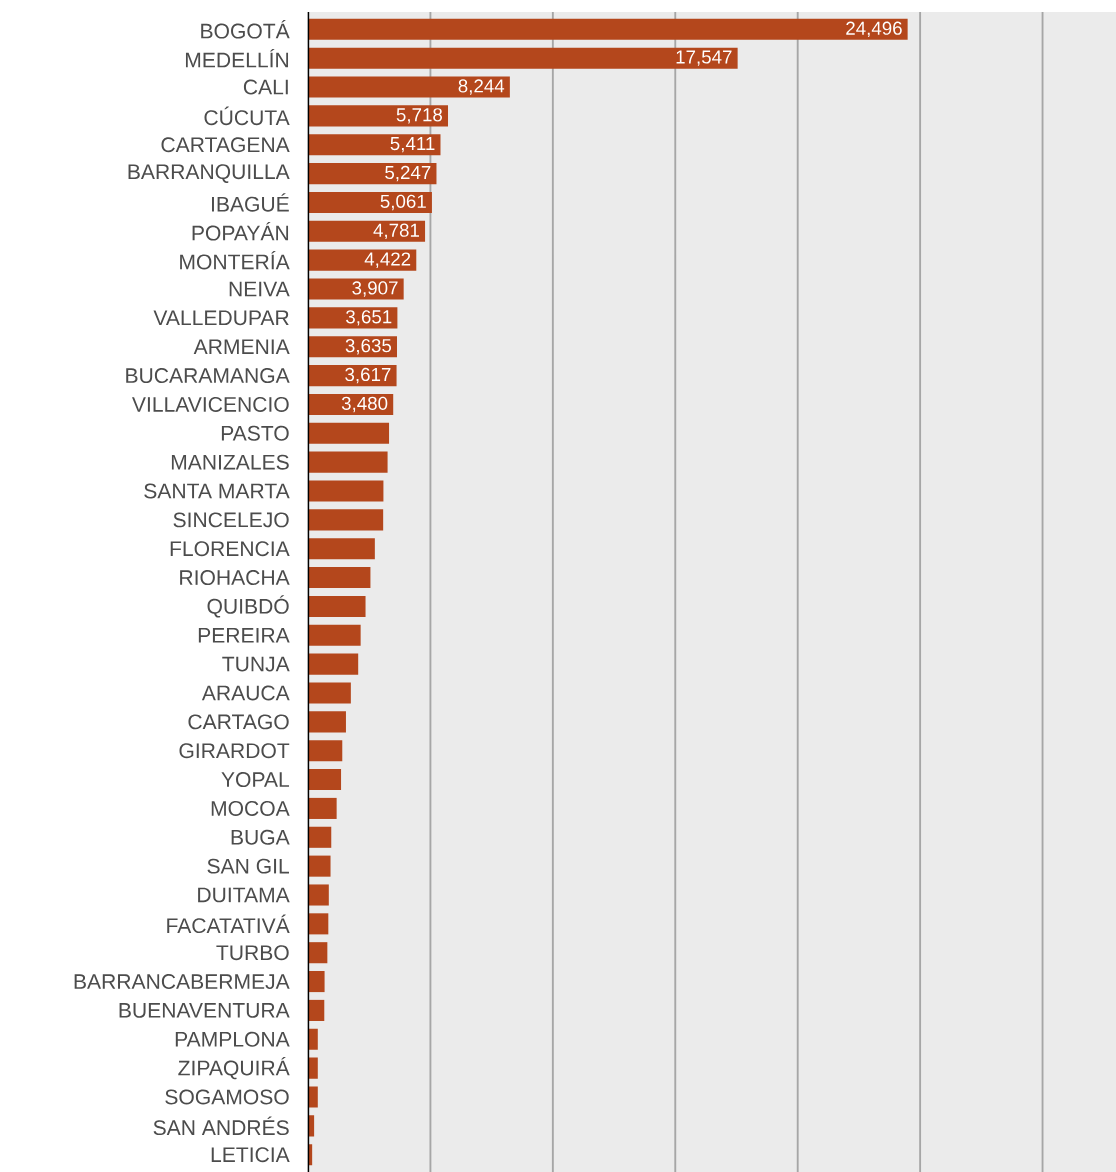 The image size is (1116, 1172). I want to click on y-tick-label: VALLEDUPAR, so click(221, 318).